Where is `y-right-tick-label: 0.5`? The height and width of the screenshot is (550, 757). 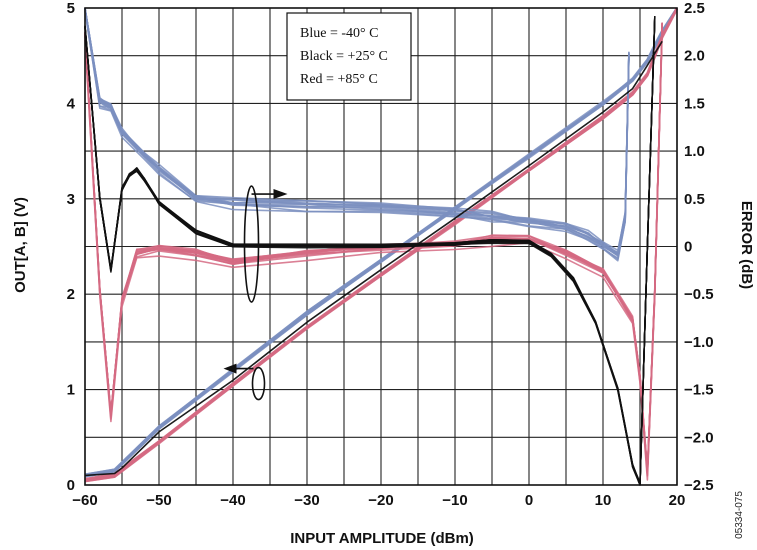 y-right-tick-label: 0.5 is located at coordinates (694, 199).